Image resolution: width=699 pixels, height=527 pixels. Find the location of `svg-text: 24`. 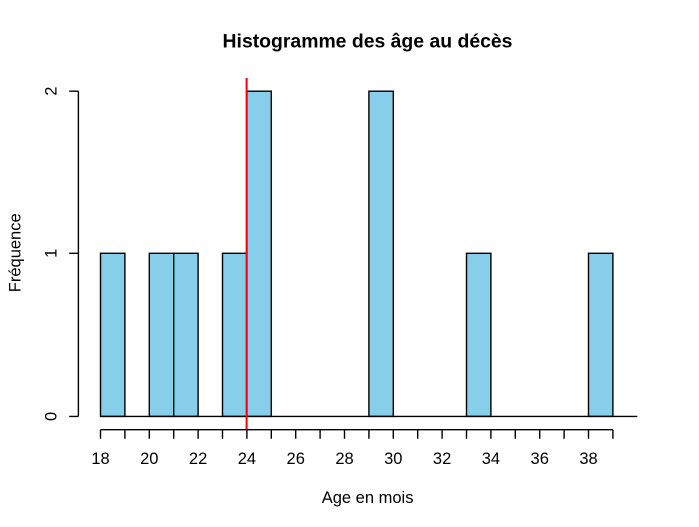

svg-text: 24 is located at coordinates (247, 459).